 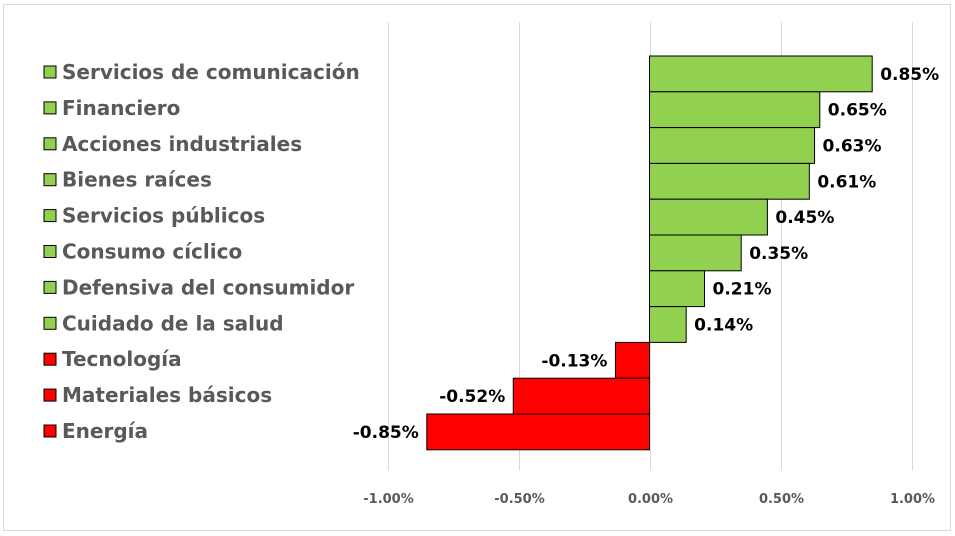 I want to click on data-label-servicios-de-comunicacion: 0.85%, so click(x=909, y=75).